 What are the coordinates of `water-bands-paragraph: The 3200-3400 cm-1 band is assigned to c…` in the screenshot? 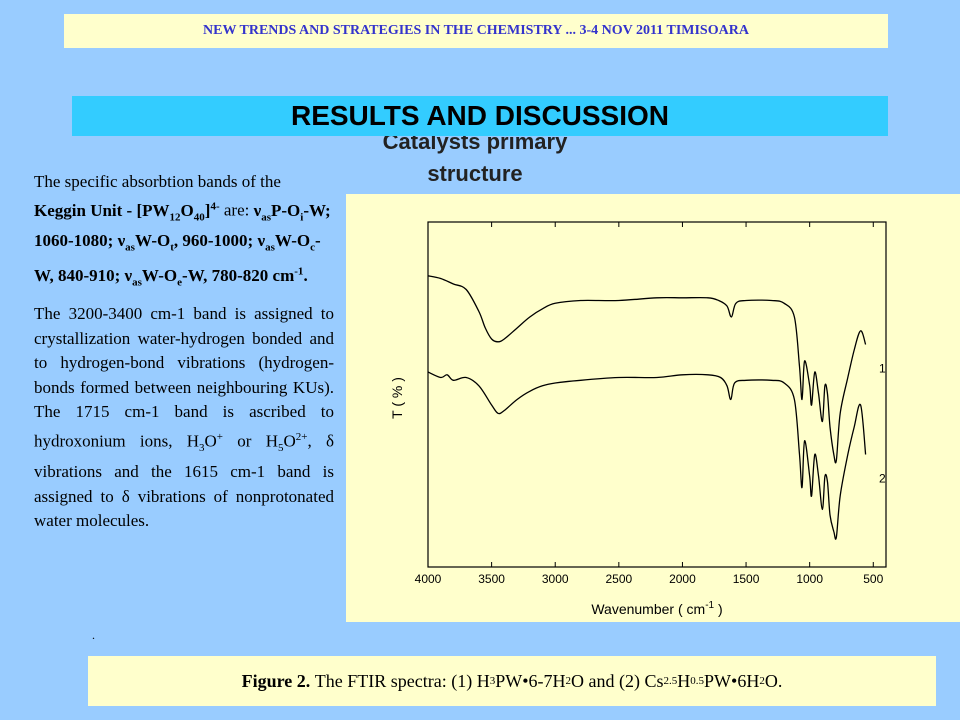 It's located at (184, 417).